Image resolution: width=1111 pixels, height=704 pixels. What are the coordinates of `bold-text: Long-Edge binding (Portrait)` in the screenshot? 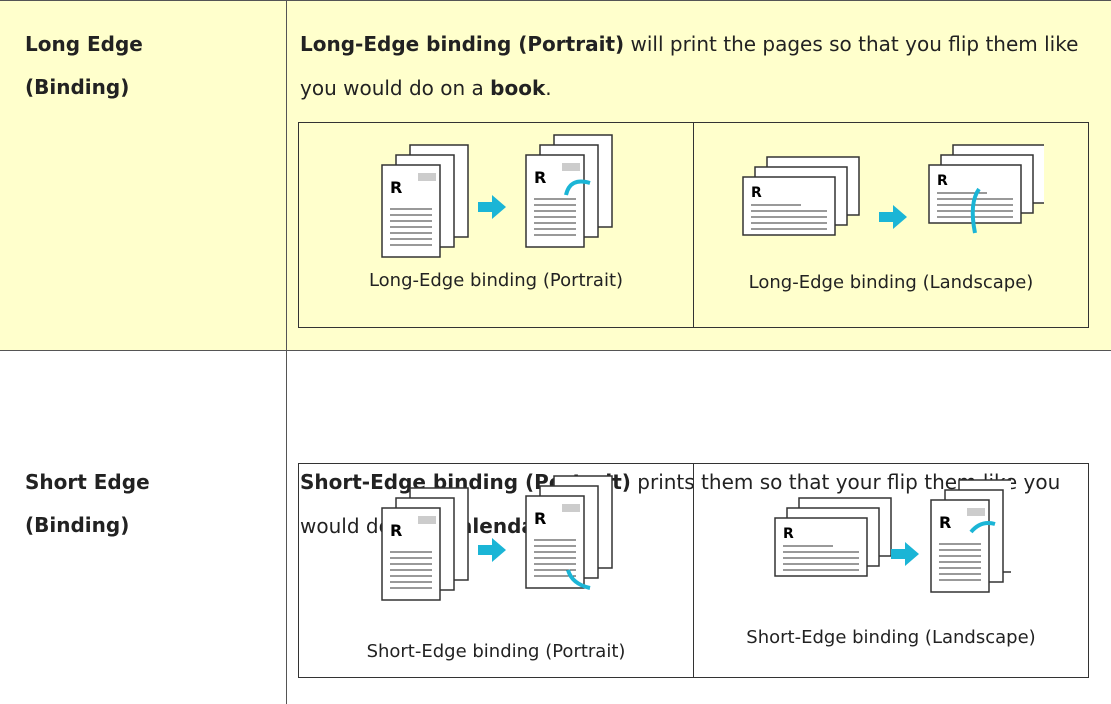 It's located at (462, 44).